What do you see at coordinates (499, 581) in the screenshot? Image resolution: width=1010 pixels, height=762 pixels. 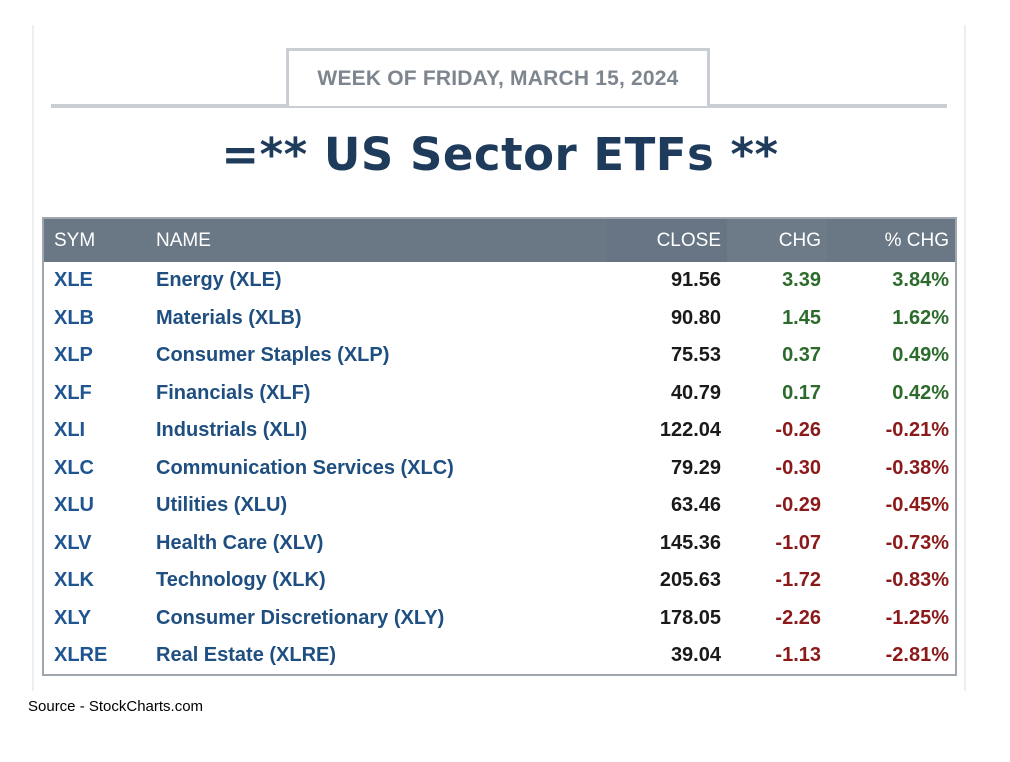 I see `table-row: XLK Technology (XLK) 205.63 -1.72 -0.83%` at bounding box center [499, 581].